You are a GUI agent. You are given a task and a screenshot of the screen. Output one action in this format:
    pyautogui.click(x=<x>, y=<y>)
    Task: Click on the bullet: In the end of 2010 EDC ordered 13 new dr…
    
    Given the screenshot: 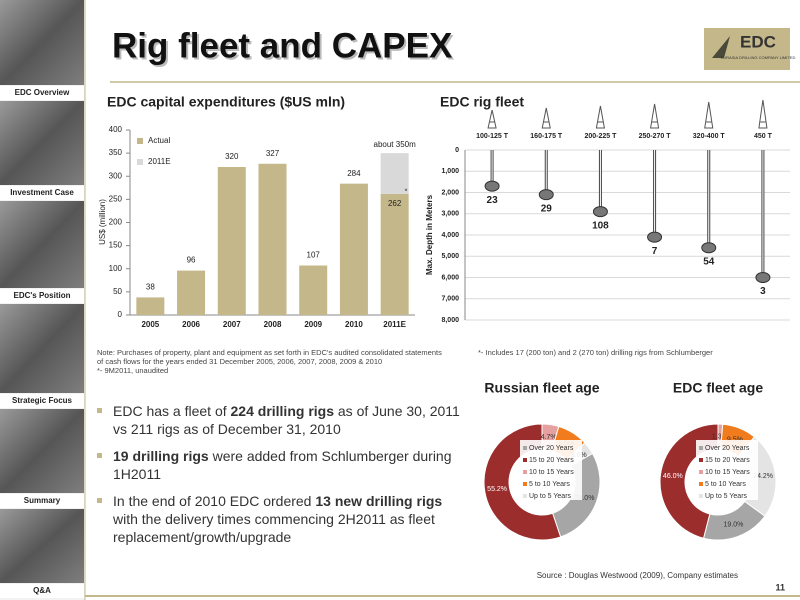 What is the action you would take?
    pyautogui.click(x=283, y=519)
    